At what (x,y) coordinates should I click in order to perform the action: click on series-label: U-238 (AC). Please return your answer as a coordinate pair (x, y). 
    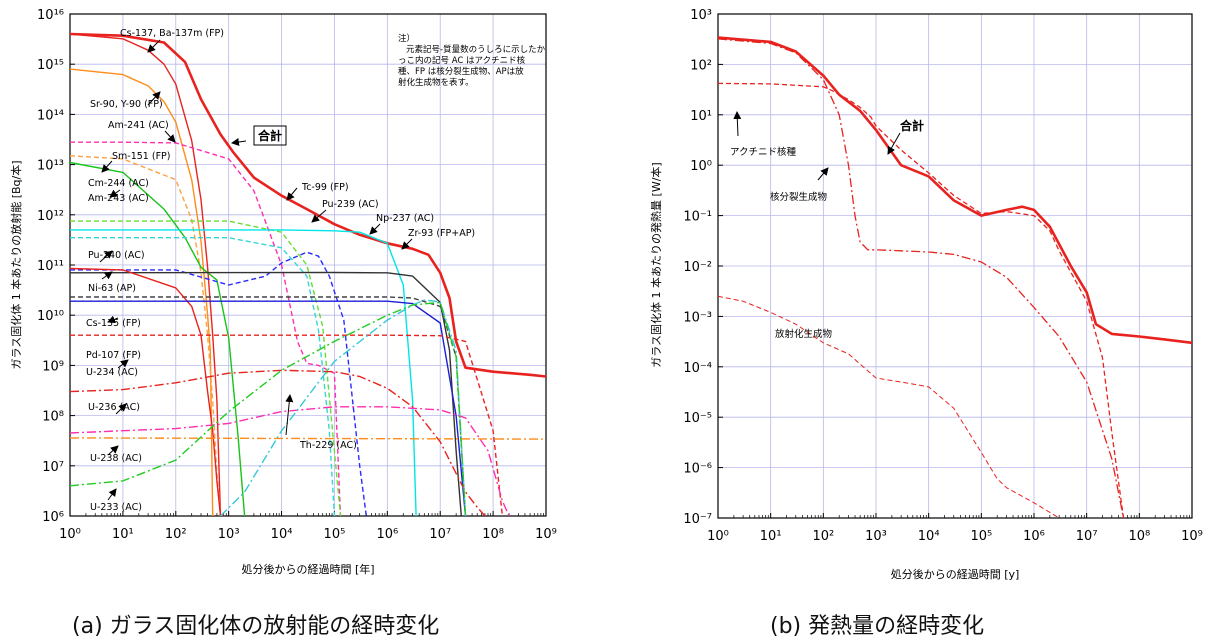
    Looking at the image, I should click on (116, 458).